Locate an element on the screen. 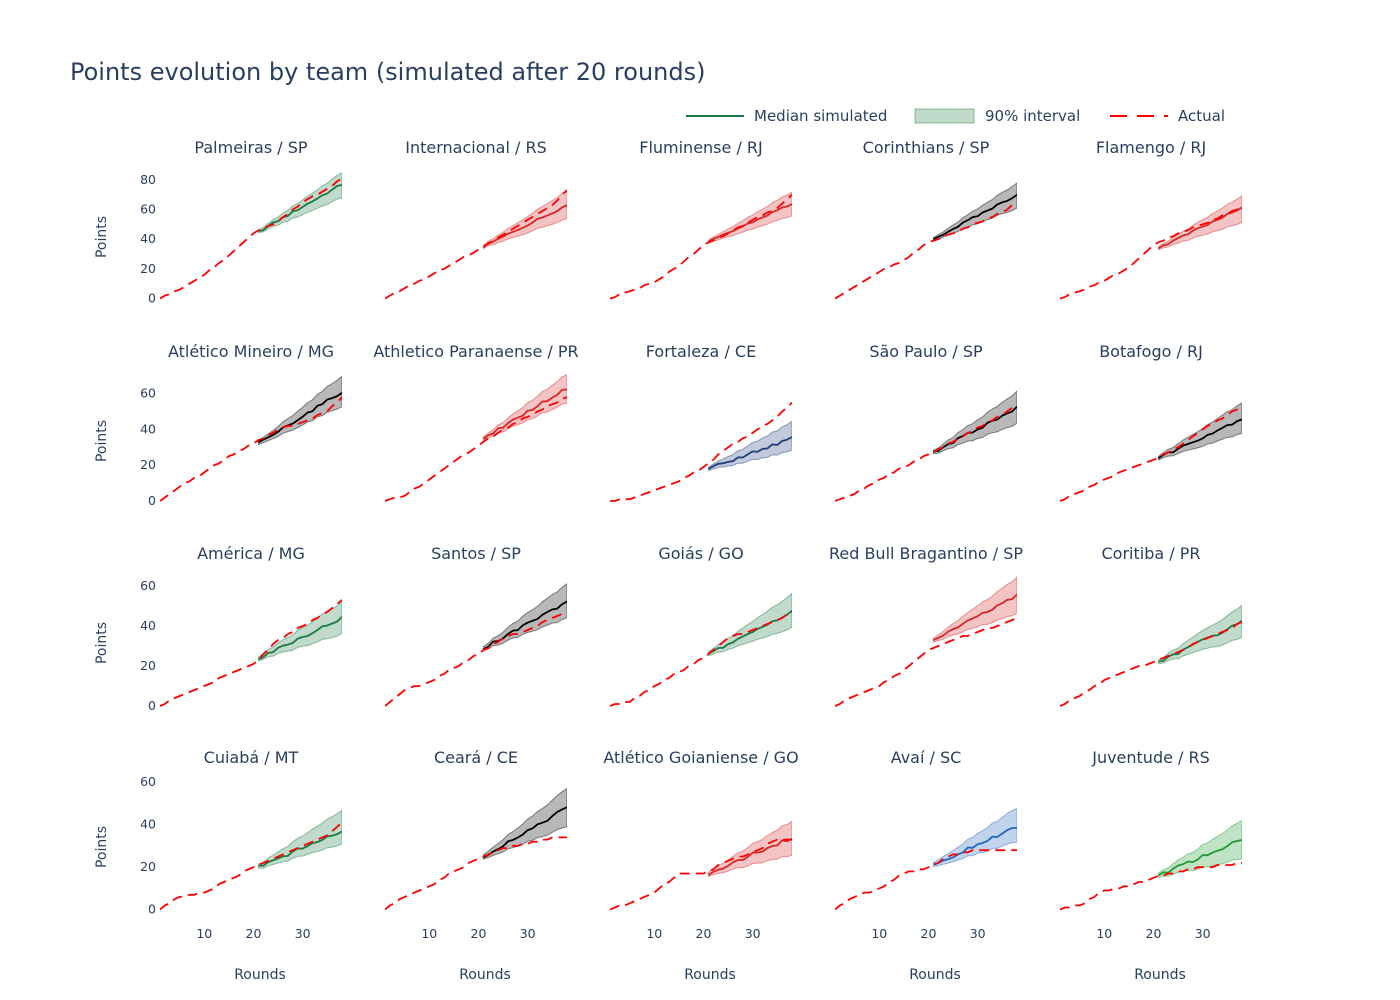 The image size is (1400, 1000). subplot-title: Flamengo / RJ is located at coordinates (1151, 147).